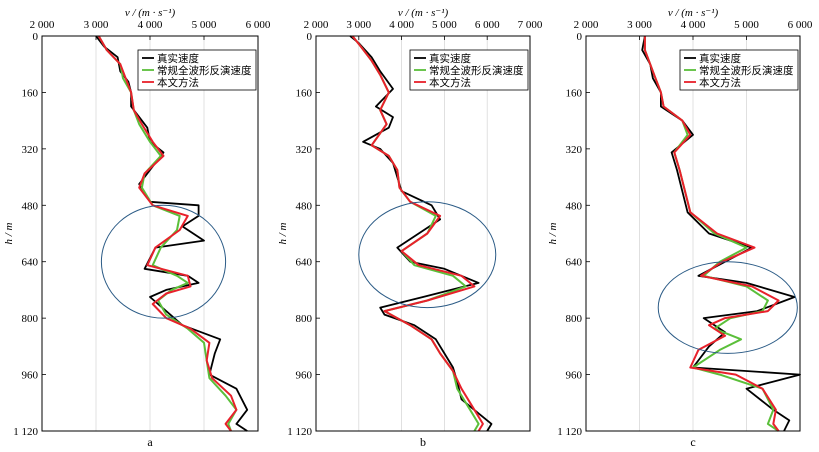 Image resolution: width=819 pixels, height=452 pixels. Describe the element at coordinates (692, 442) in the screenshot. I see `panel-label: c` at that location.